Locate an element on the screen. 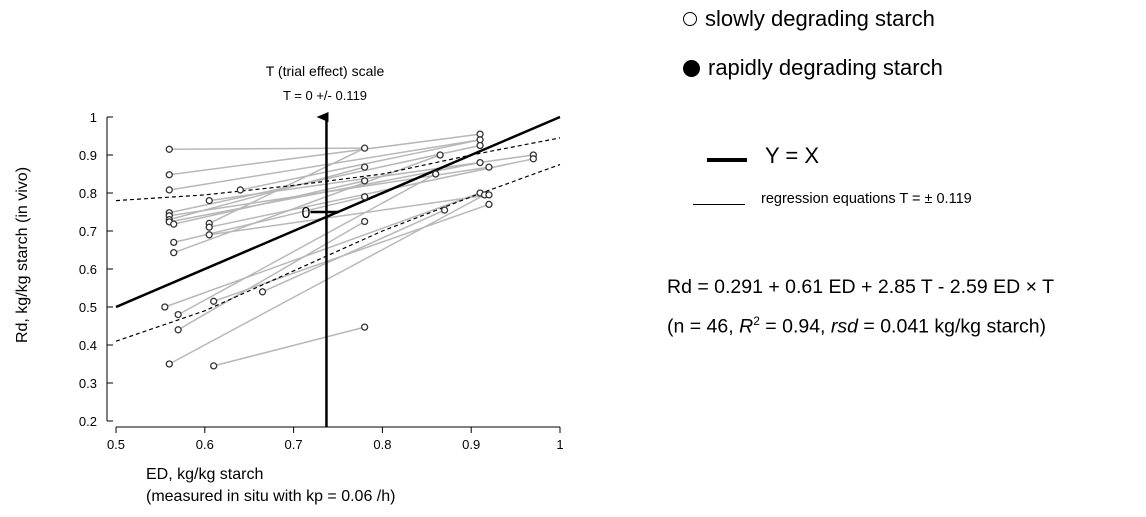  x-tick-label: 1 is located at coordinates (559, 444).